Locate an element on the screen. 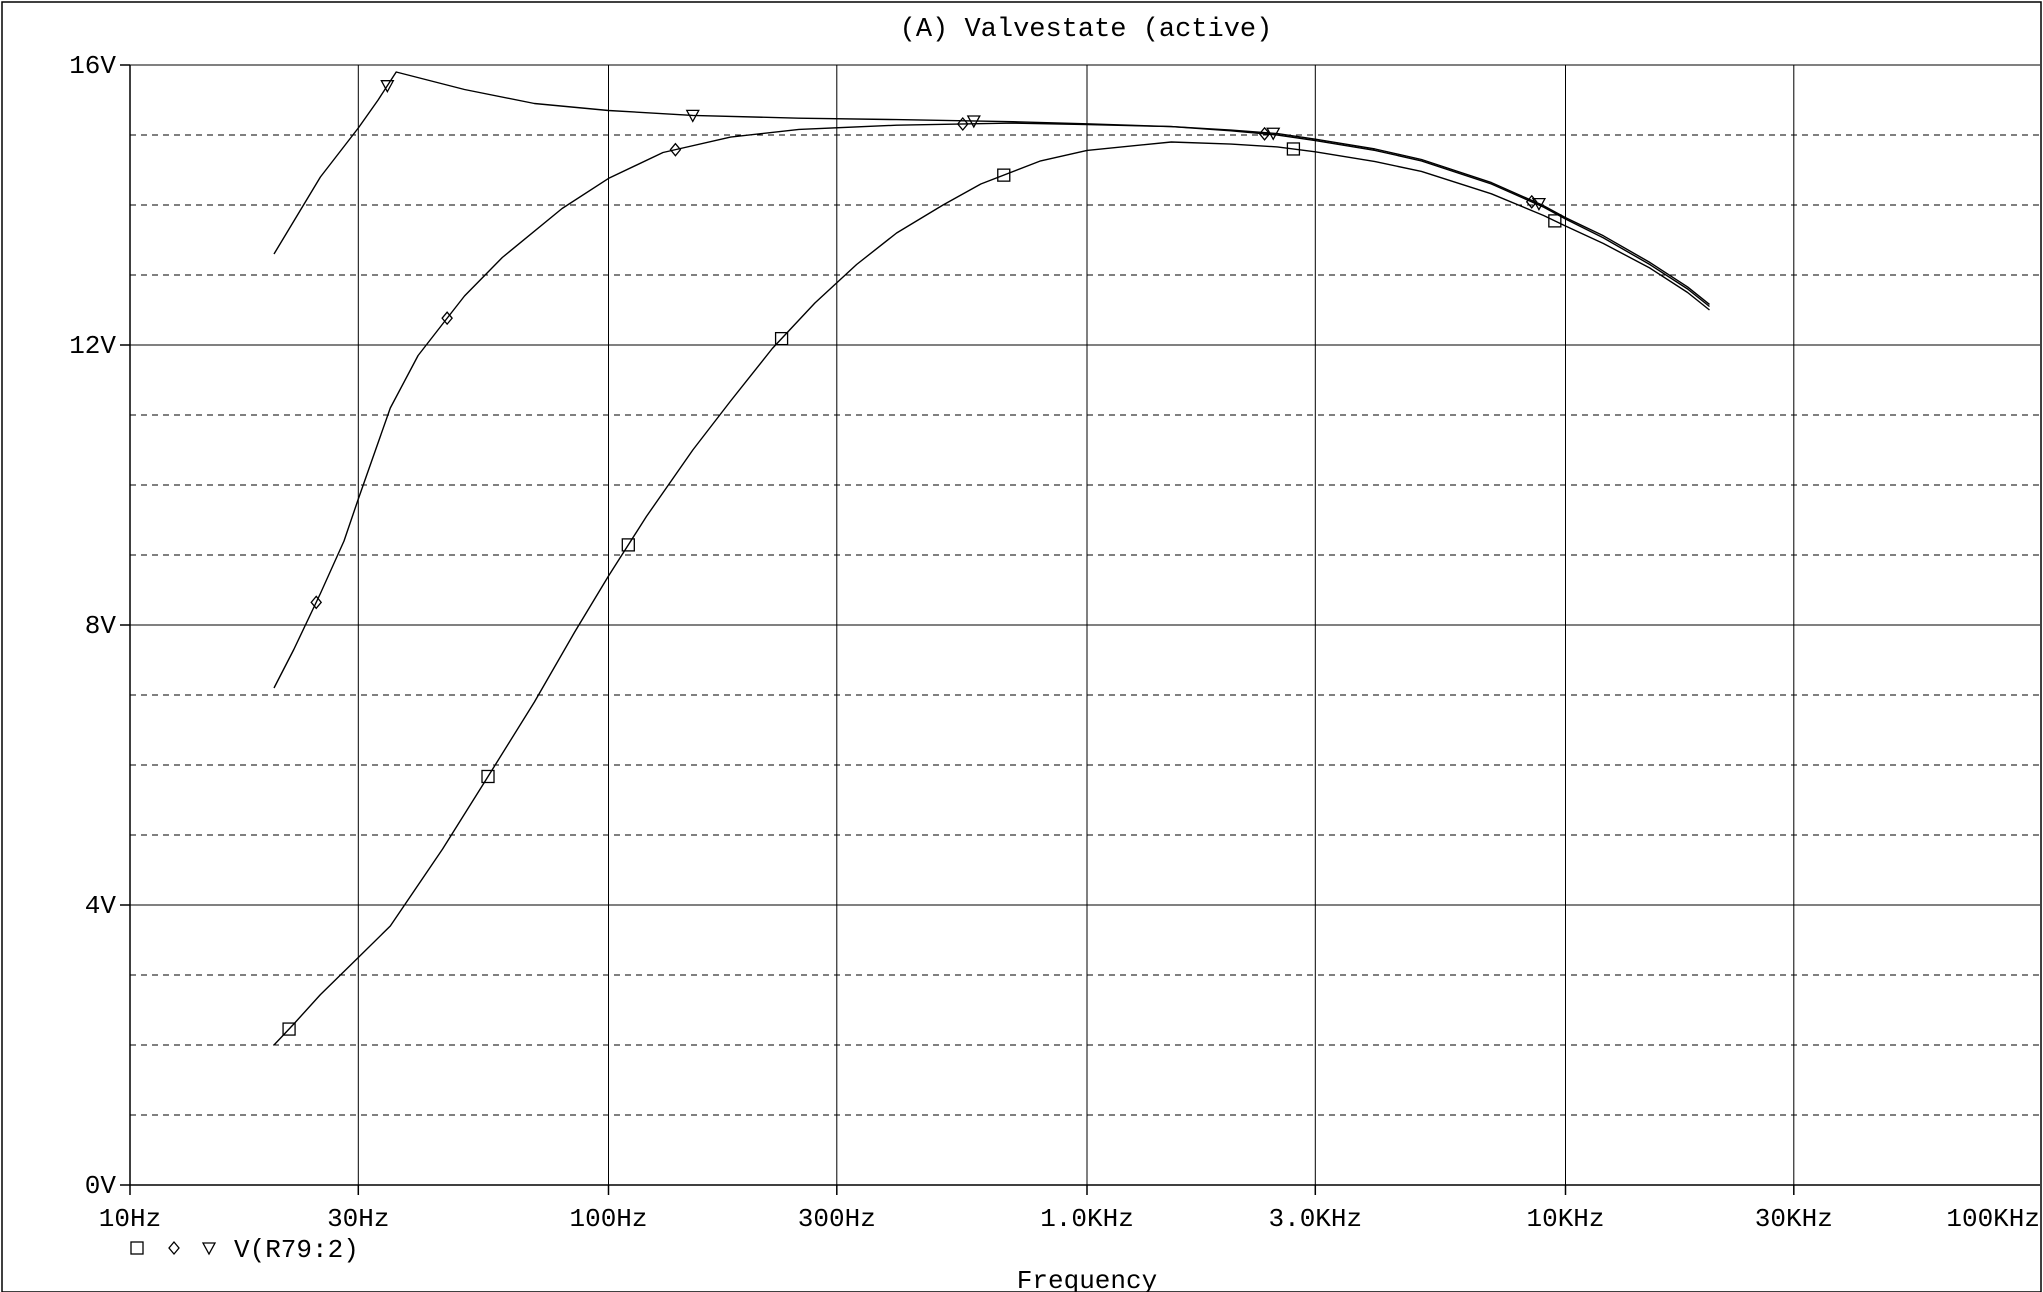 This screenshot has width=2043, height=1292. x-axis-label: Frequency is located at coordinates (1087, 1279).